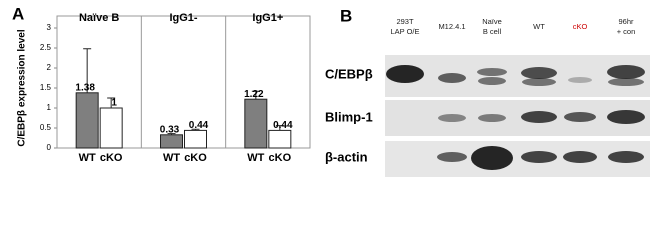 This screenshot has width=657, height=240. What do you see at coordinates (170, 129) in the screenshot?
I see `value-label: 0.33` at bounding box center [170, 129].